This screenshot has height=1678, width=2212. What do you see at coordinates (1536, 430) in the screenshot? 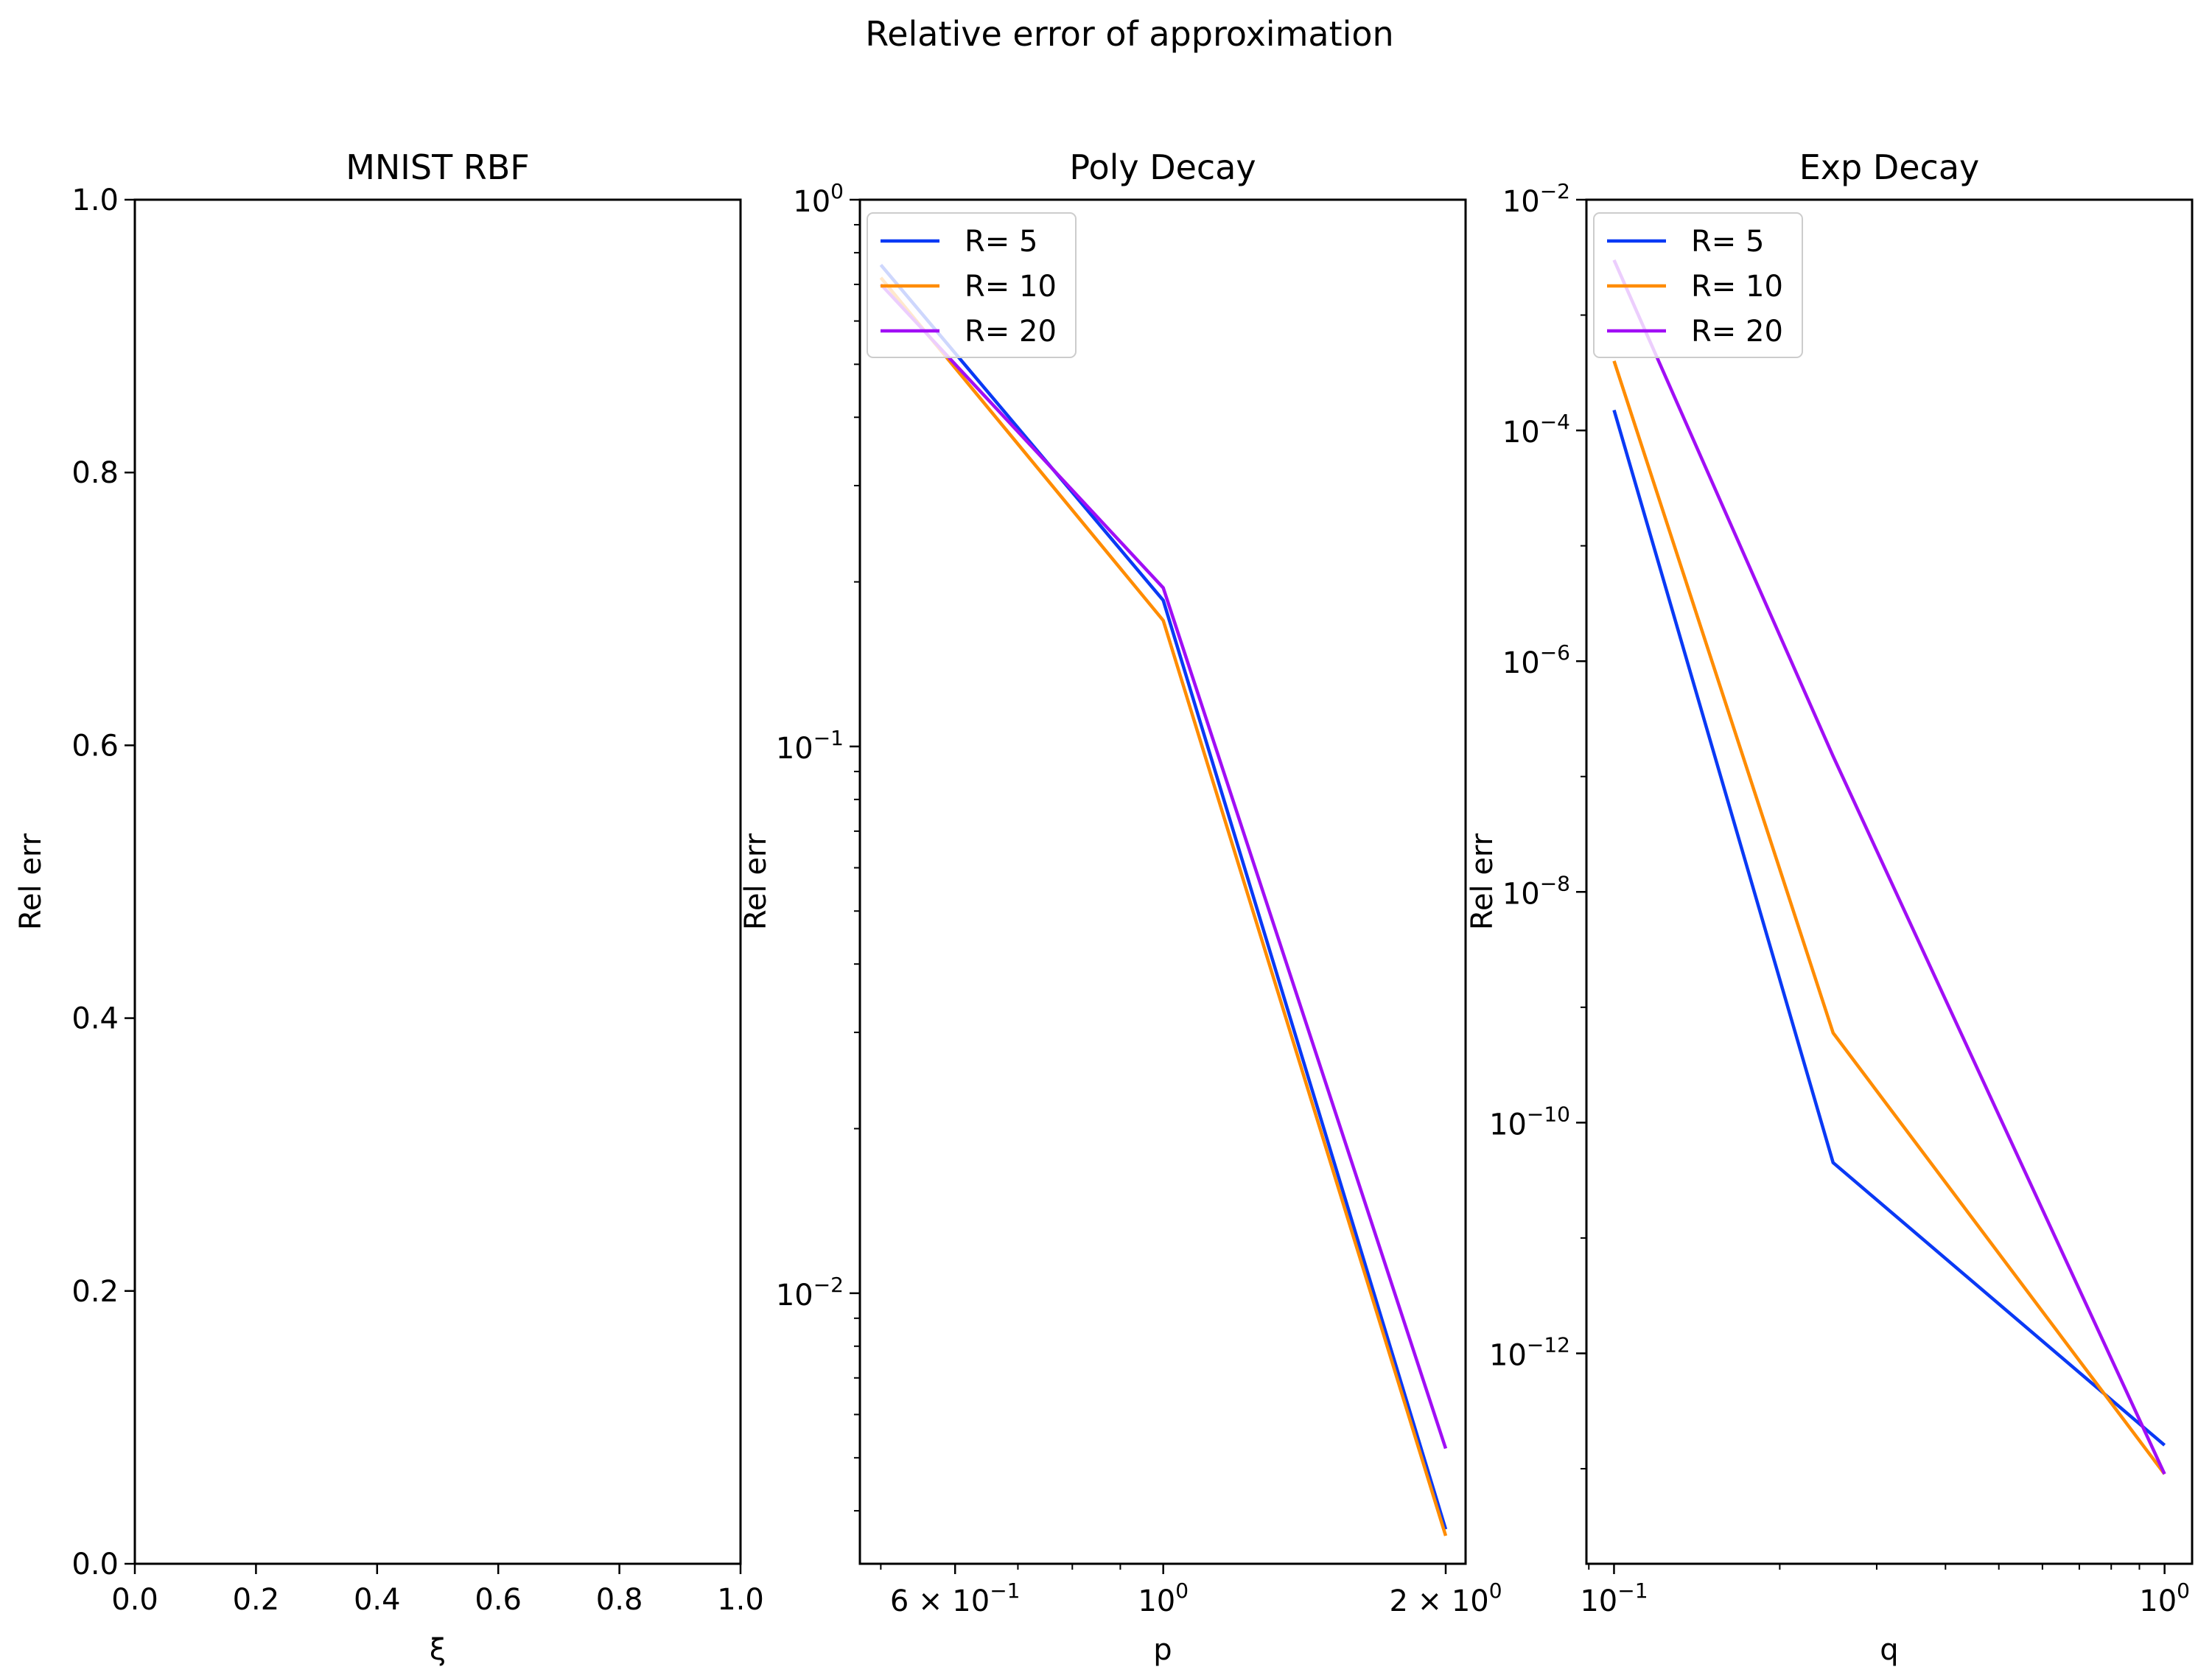
I see `y-tick-label: 10⁻⁴` at bounding box center [1536, 430].